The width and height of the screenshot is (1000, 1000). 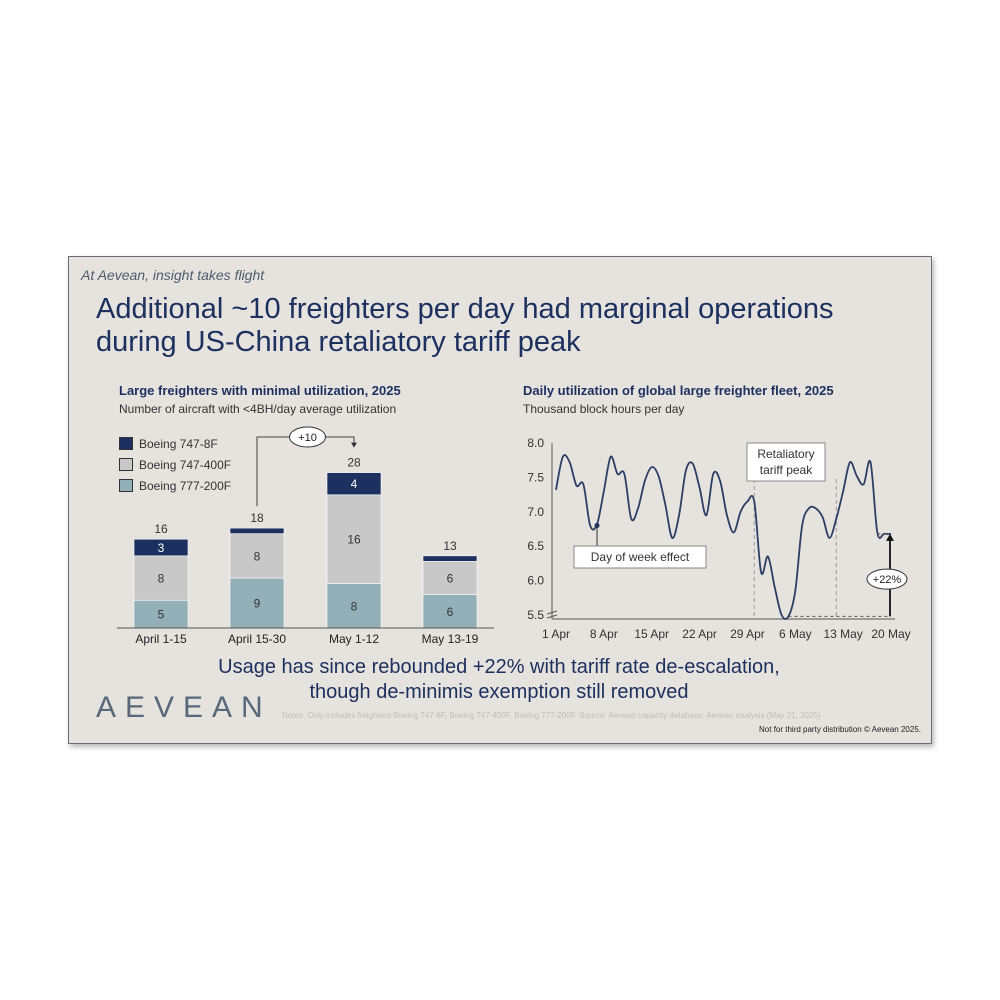 I want to click on y-tick-label: 6.0, so click(x=535, y=581).